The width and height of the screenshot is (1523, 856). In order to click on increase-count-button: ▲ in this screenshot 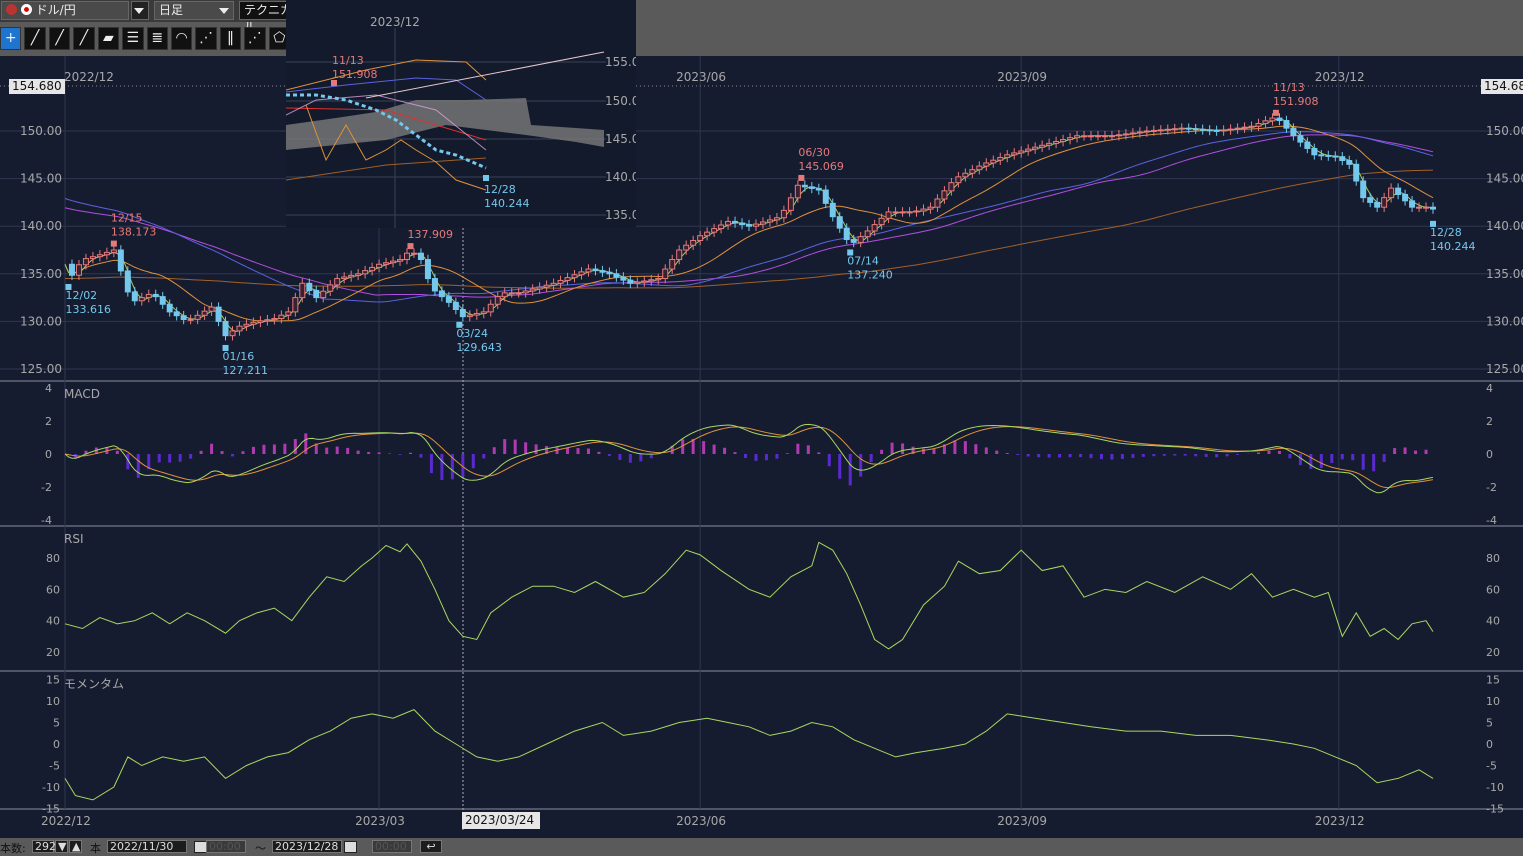, I will do `click(75, 846)`.